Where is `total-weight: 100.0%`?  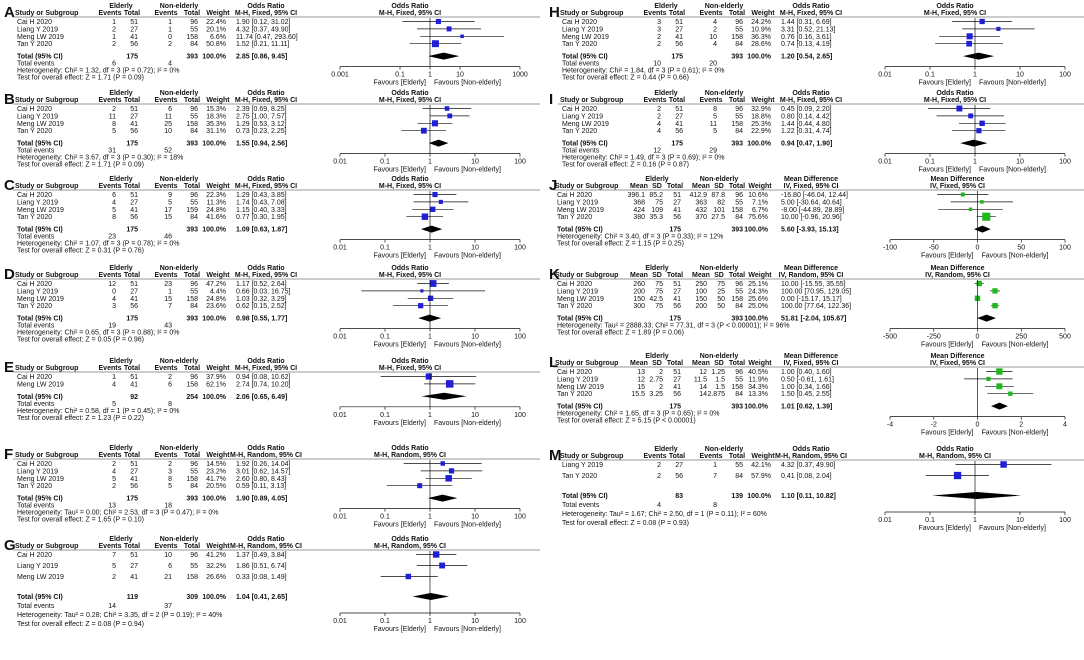 total-weight: 100.0% is located at coordinates (759, 57).